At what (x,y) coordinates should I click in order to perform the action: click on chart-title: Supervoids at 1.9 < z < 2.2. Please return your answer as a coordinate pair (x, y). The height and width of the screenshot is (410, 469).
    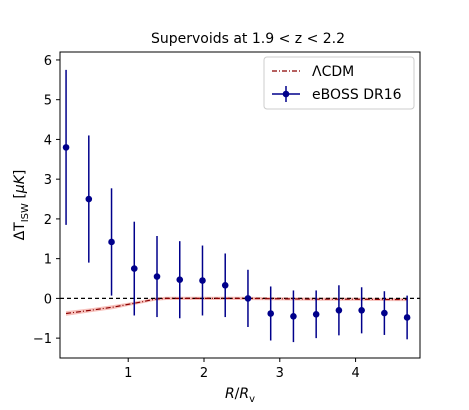
    Looking at the image, I should click on (248, 39).